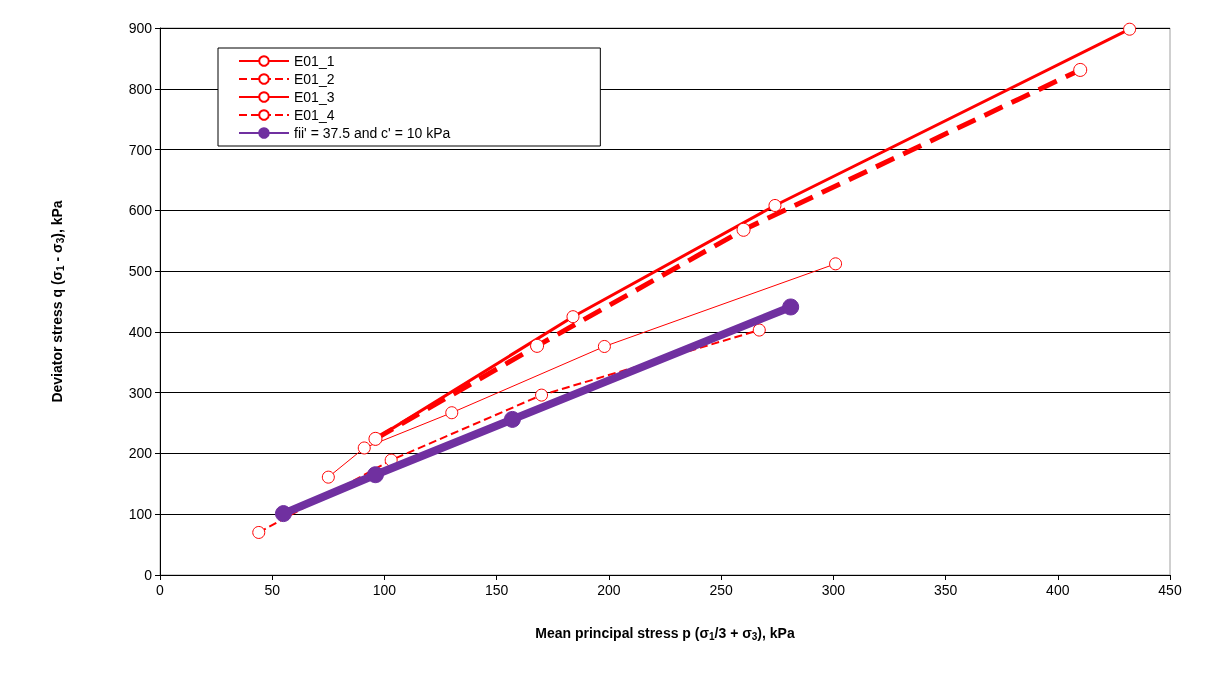 The height and width of the screenshot is (683, 1211). What do you see at coordinates (140, 28) in the screenshot?
I see `y-tick-label: 900` at bounding box center [140, 28].